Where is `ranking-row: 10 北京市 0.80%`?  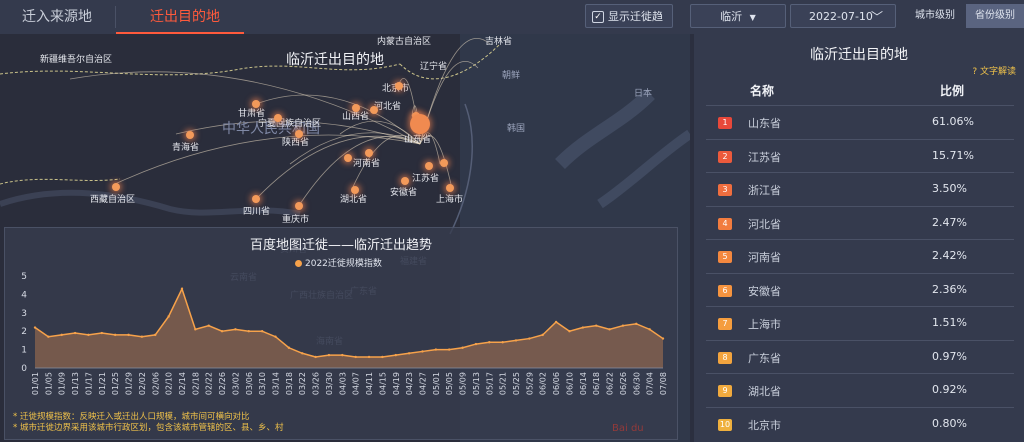
ranking-row: 10 北京市 0.80% is located at coordinates (860, 423).